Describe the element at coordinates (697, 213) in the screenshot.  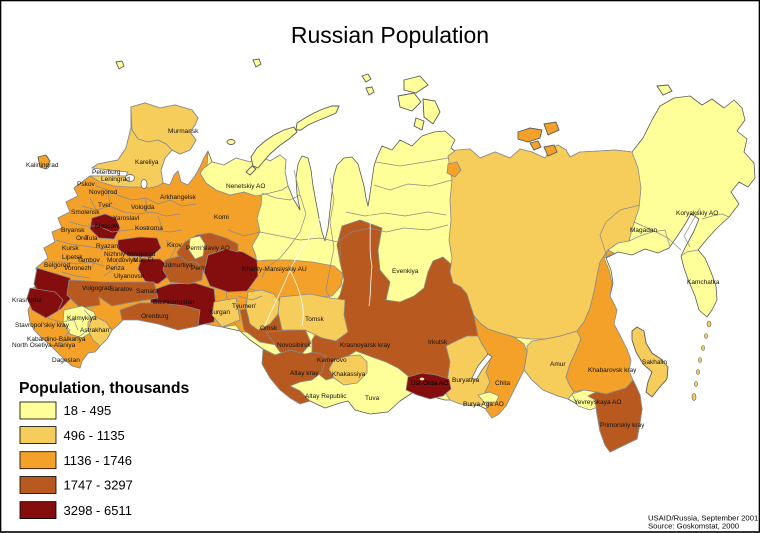
I see `svg-text: Koryakskiy AO` at that location.